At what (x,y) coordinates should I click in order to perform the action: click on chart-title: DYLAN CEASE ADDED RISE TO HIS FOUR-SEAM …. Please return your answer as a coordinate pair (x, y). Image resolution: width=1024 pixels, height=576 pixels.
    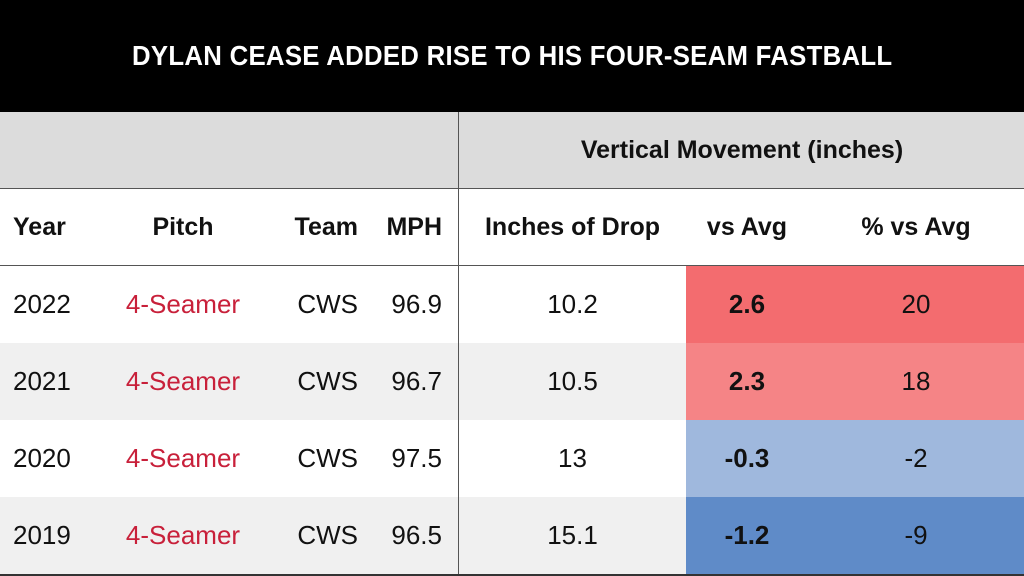
    Looking at the image, I should click on (512, 55).